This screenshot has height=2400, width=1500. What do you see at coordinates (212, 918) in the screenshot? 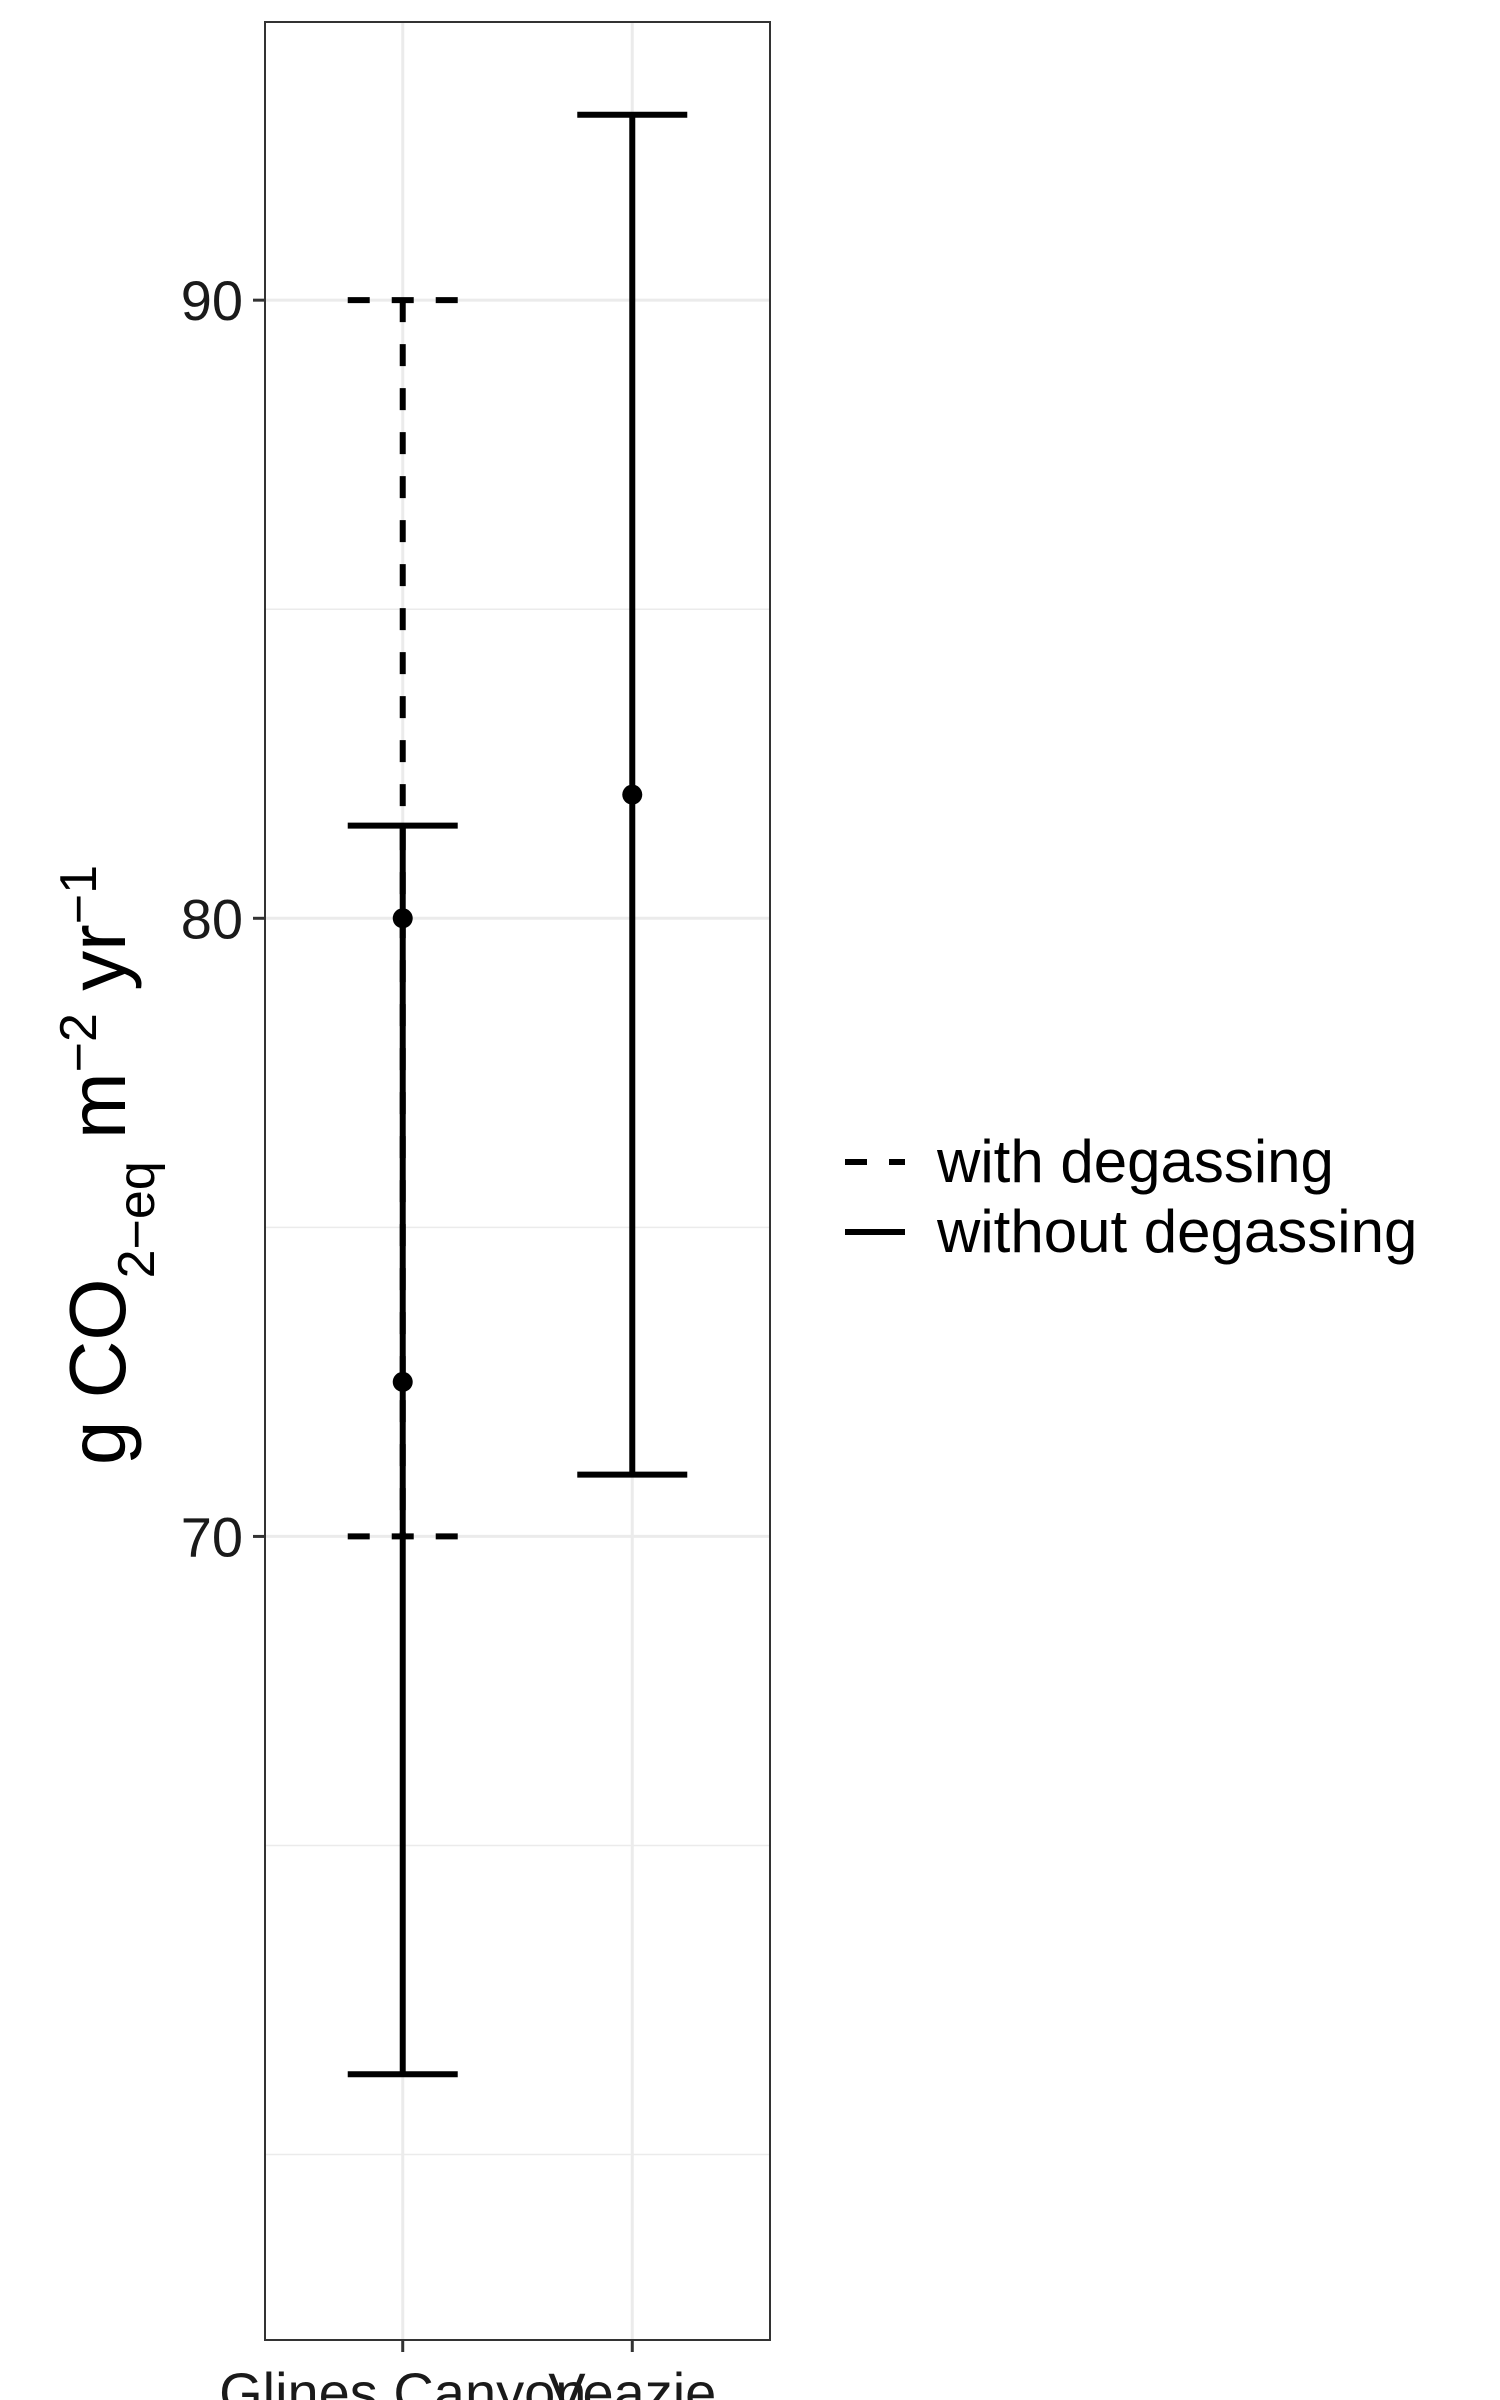
I see `y-tick-label: 80` at bounding box center [212, 918].